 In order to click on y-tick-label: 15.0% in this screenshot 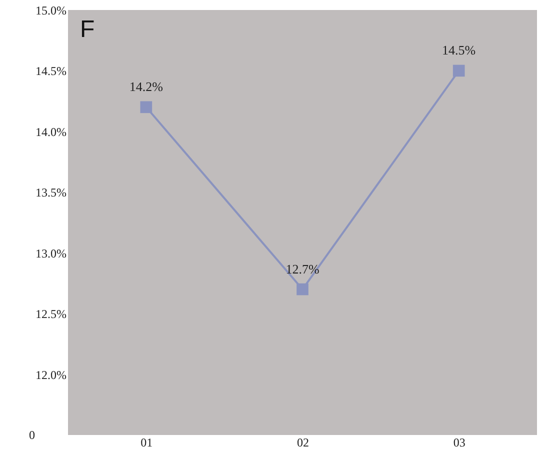, I will do `click(51, 11)`.